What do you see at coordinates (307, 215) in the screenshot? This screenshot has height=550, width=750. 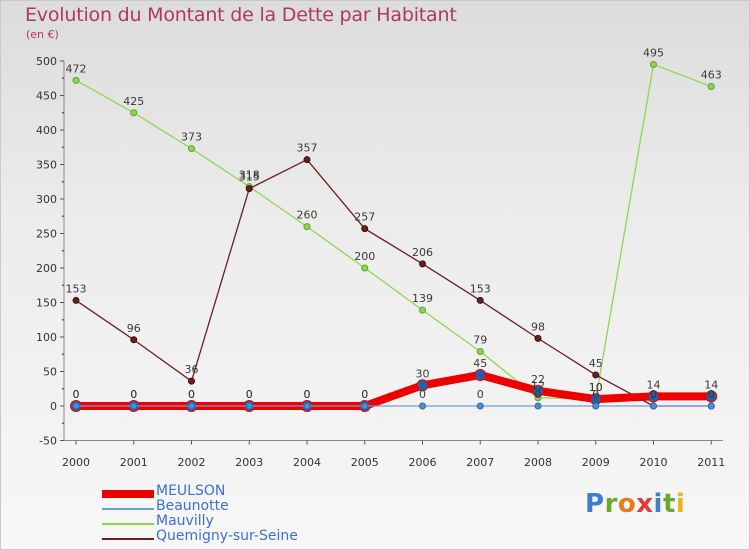 I see `data-label-mauvilly: 260` at bounding box center [307, 215].